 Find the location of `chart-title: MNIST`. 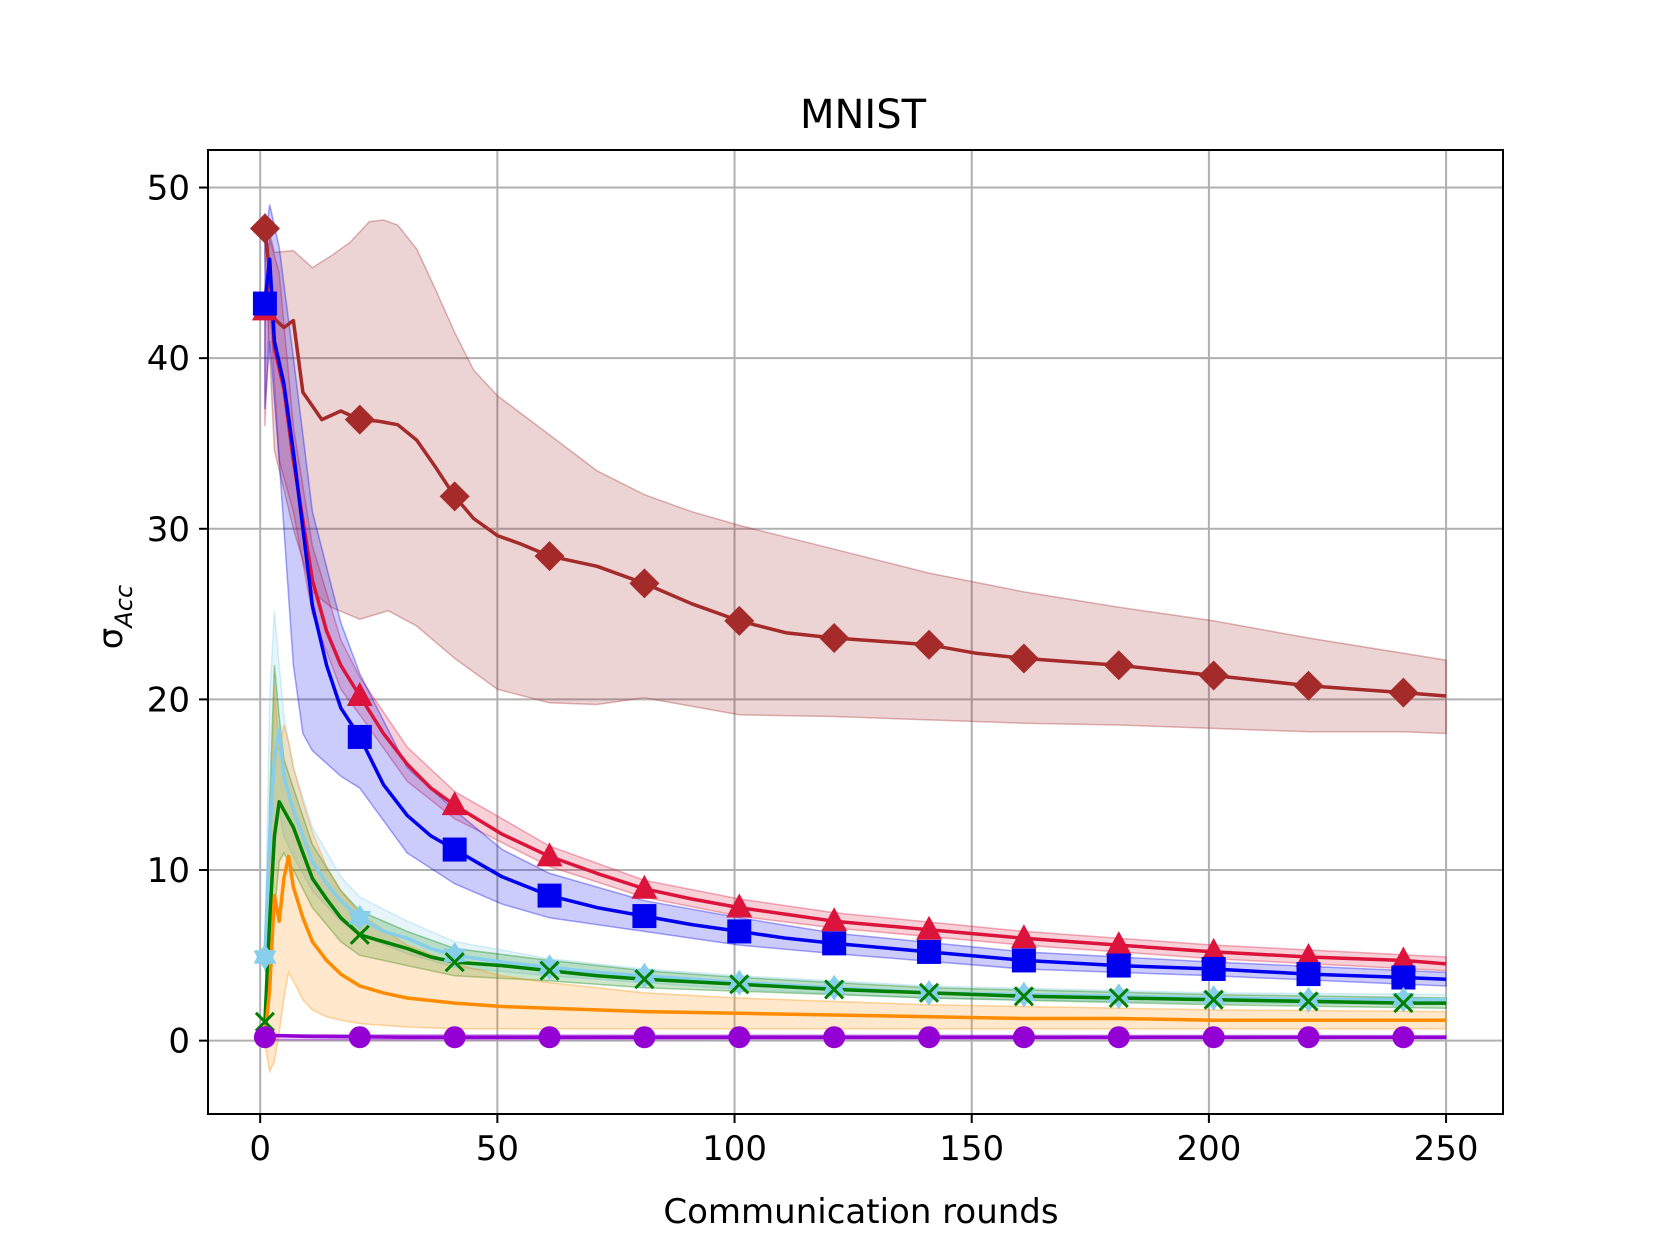

chart-title: MNIST is located at coordinates (863, 115).